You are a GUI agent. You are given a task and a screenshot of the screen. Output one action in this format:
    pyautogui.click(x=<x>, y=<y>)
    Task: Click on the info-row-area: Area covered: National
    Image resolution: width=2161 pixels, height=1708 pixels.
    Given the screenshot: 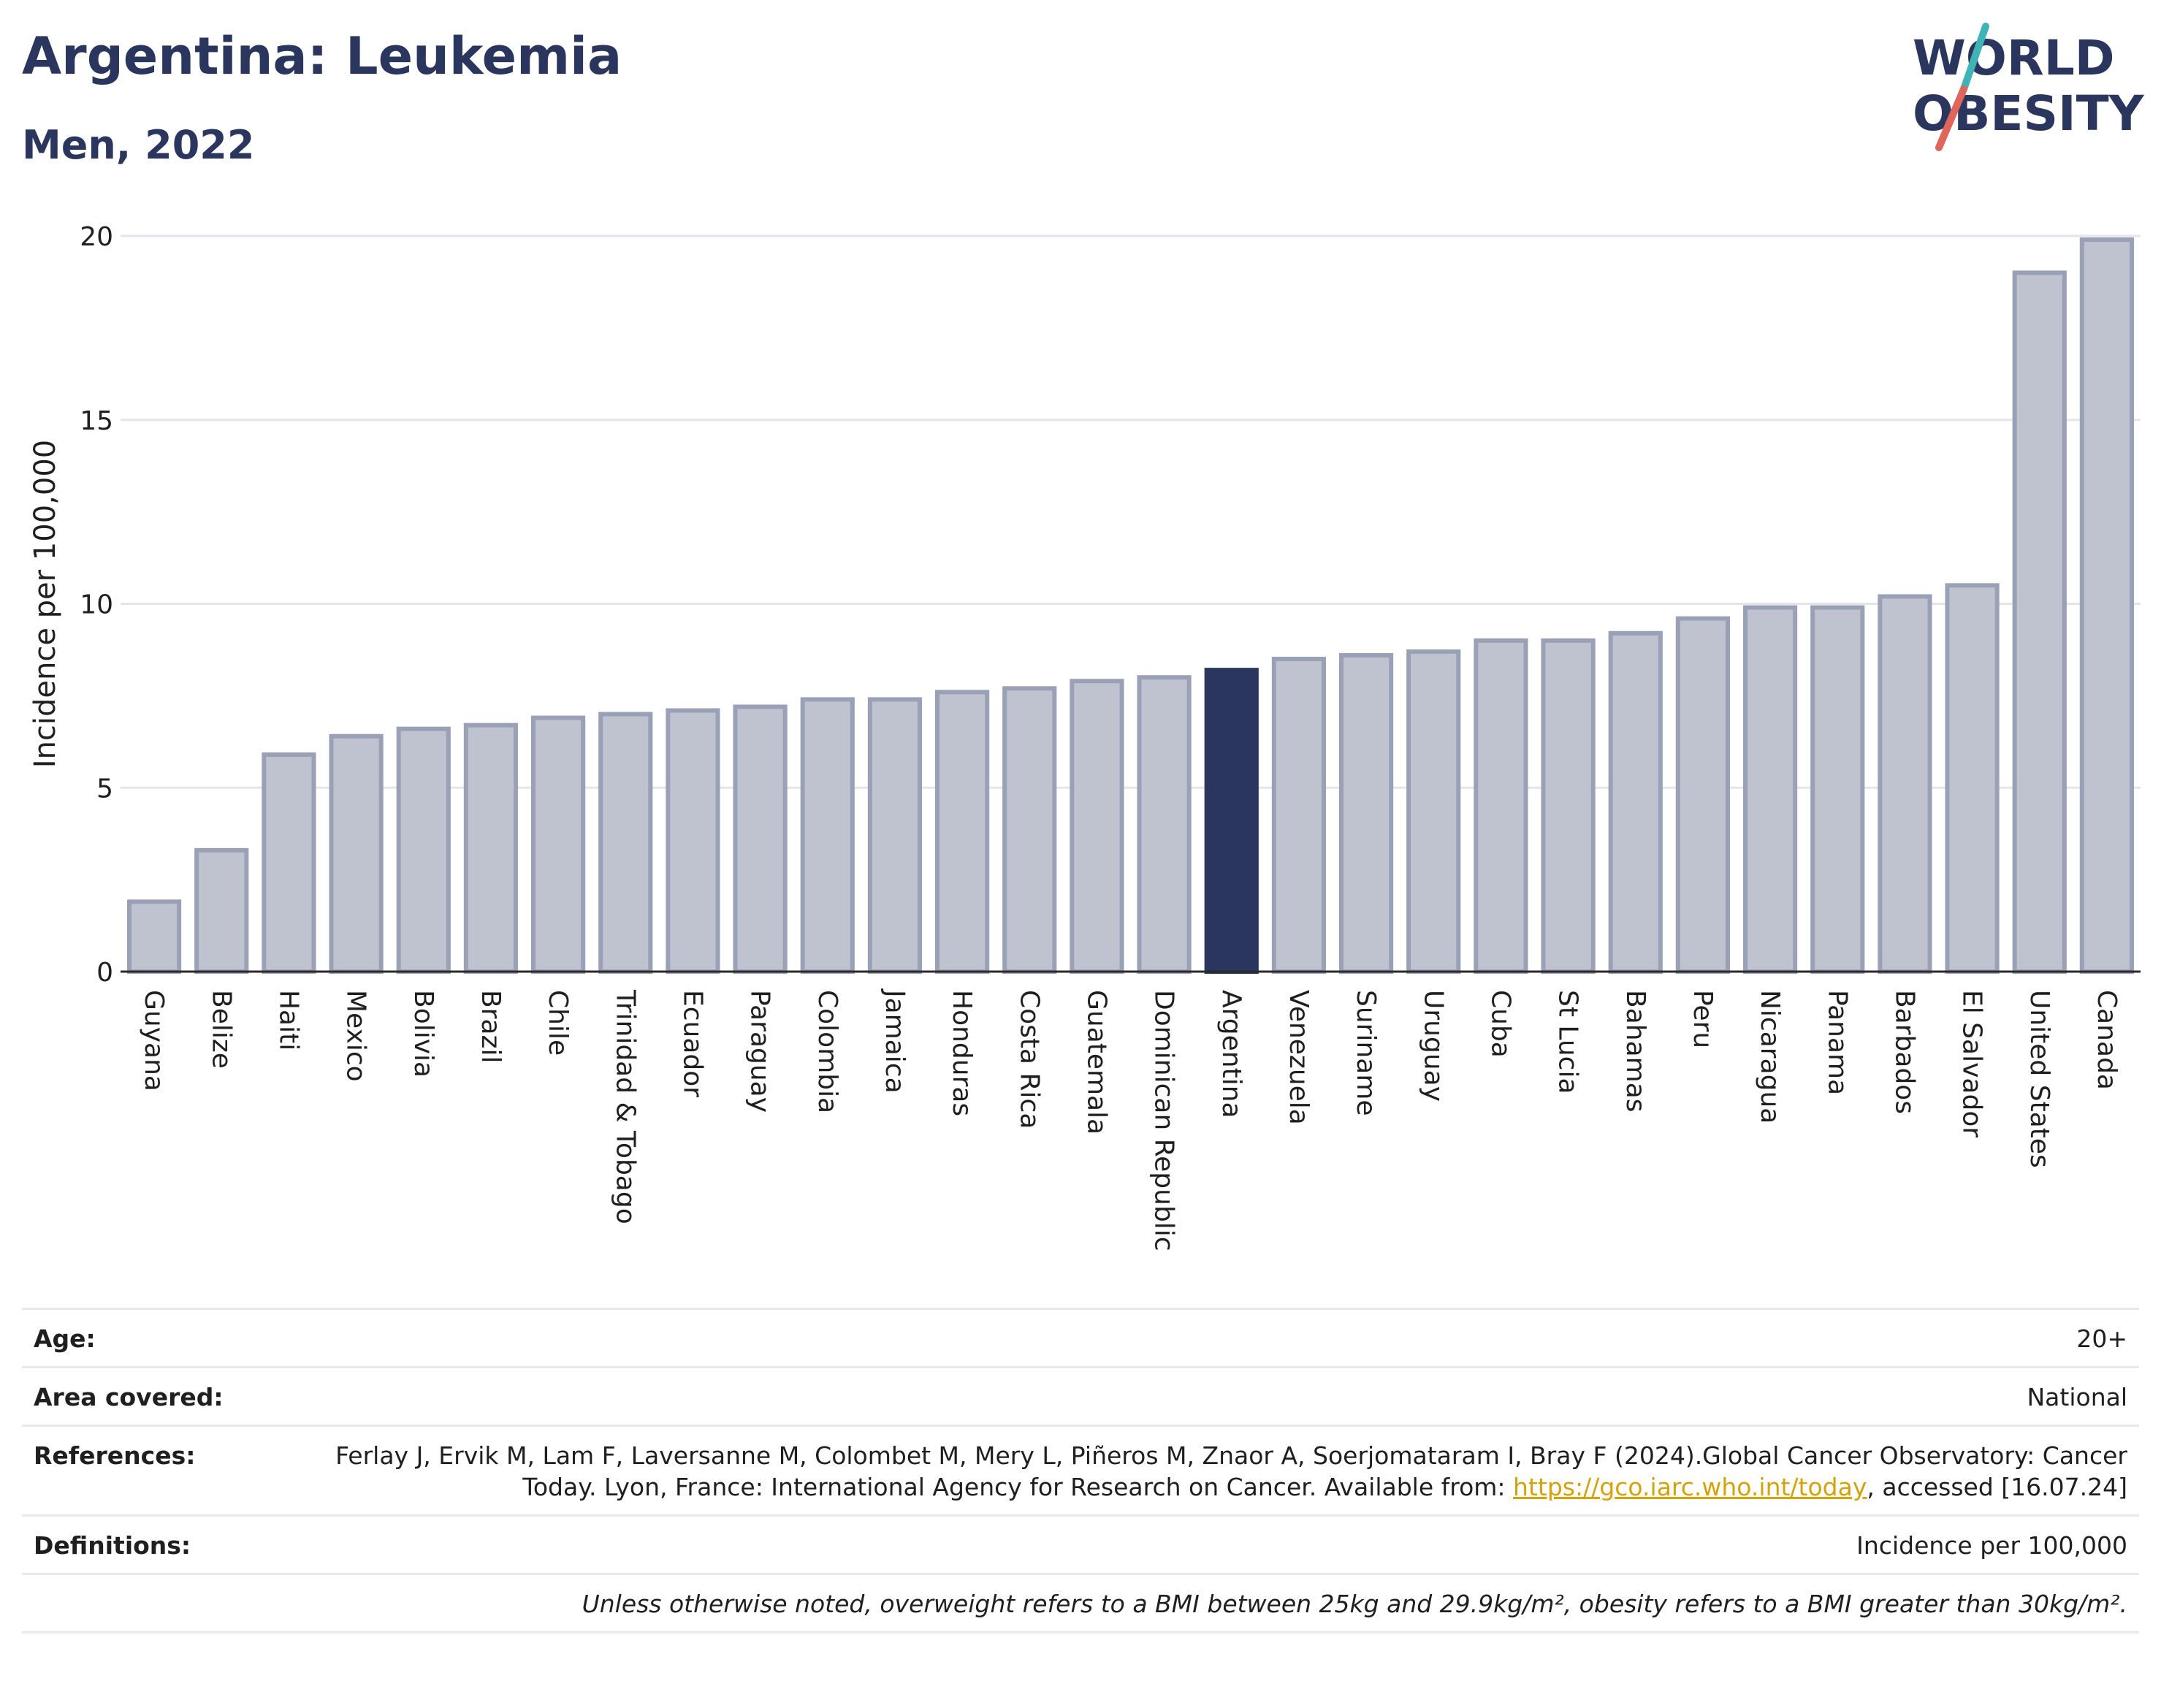 What is the action you would take?
    pyautogui.click(x=1080, y=1395)
    